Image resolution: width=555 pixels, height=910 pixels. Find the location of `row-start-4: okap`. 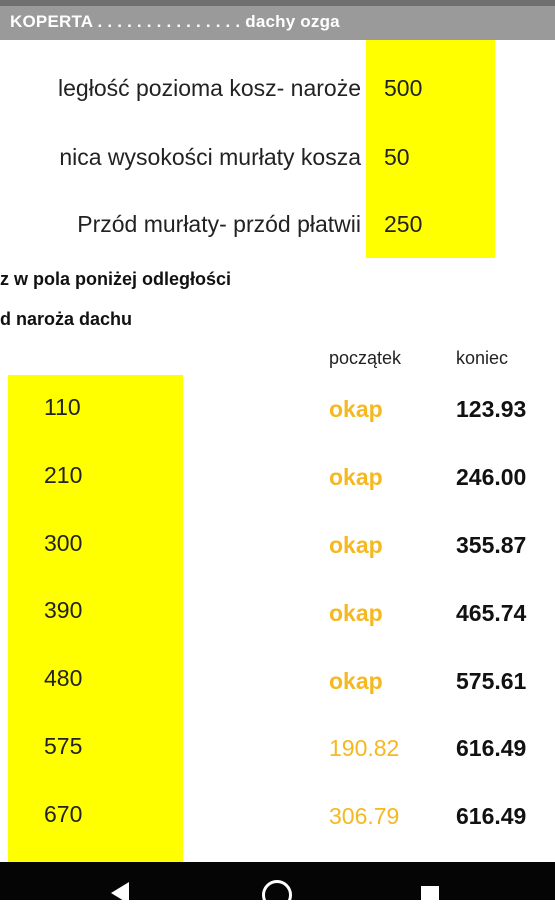

row-start-4: okap is located at coordinates (356, 613).